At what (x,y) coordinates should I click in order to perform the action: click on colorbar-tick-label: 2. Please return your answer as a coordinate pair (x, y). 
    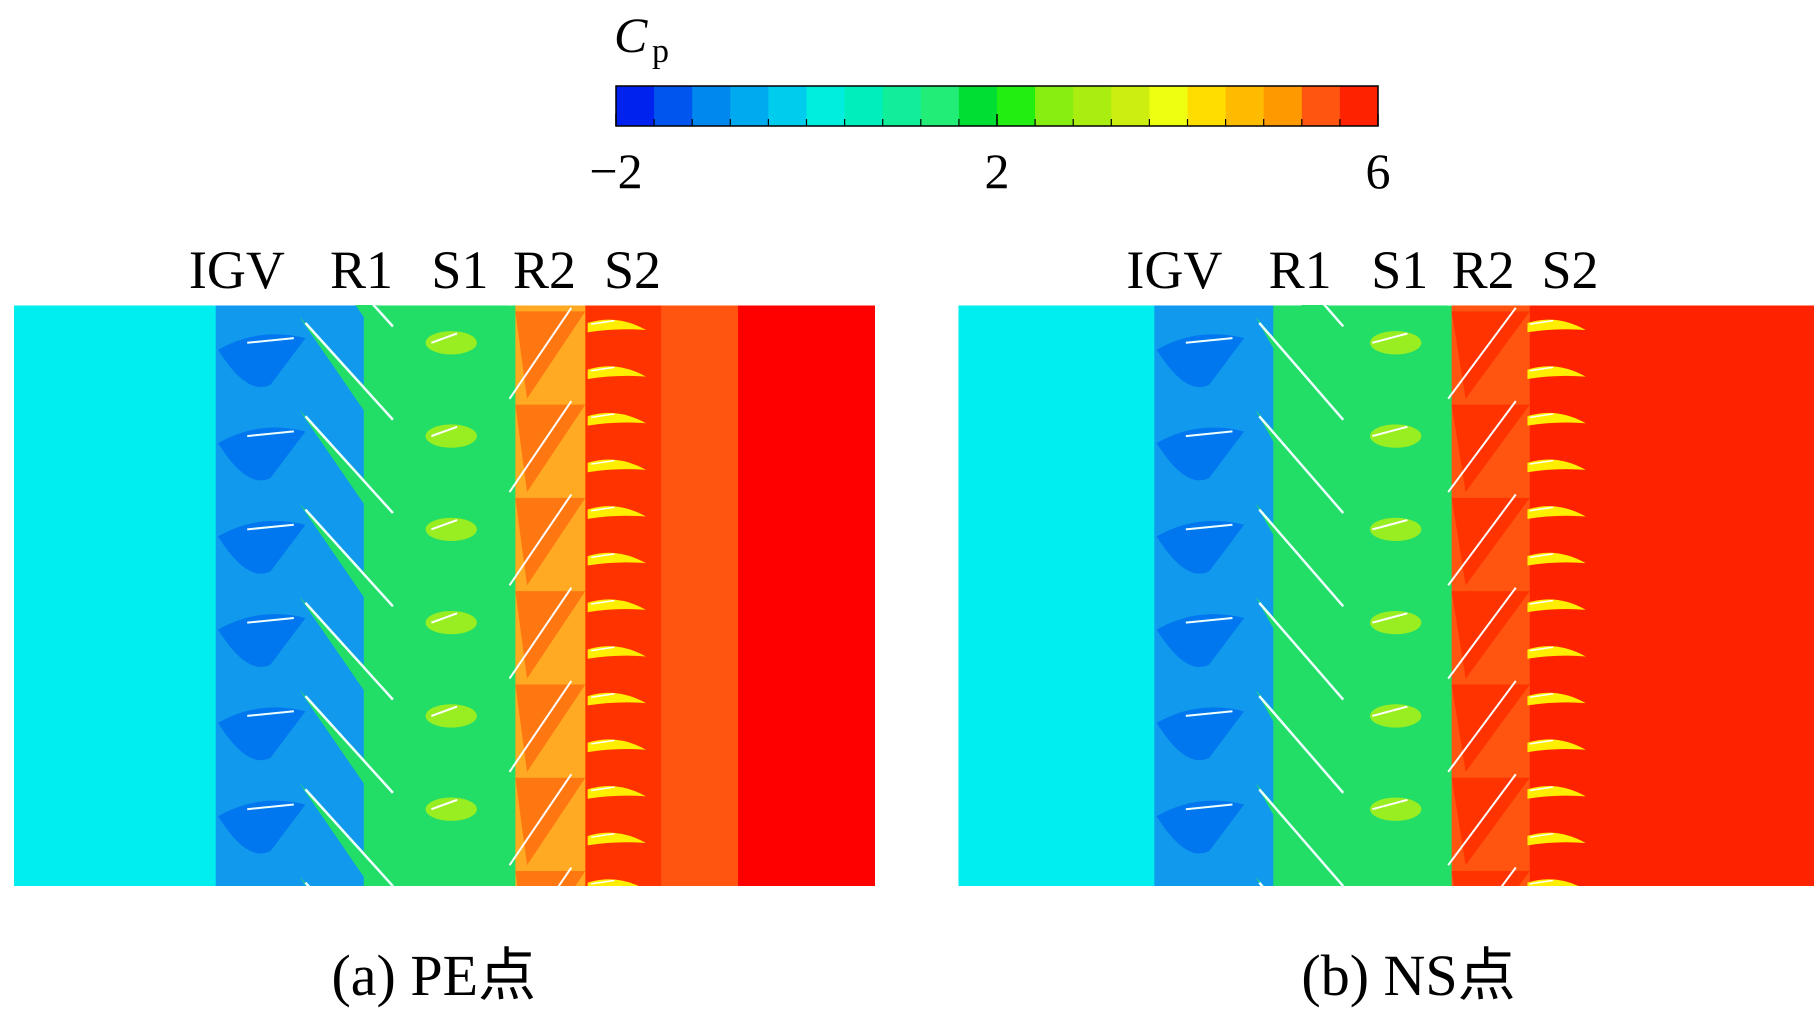
    Looking at the image, I should click on (997, 171).